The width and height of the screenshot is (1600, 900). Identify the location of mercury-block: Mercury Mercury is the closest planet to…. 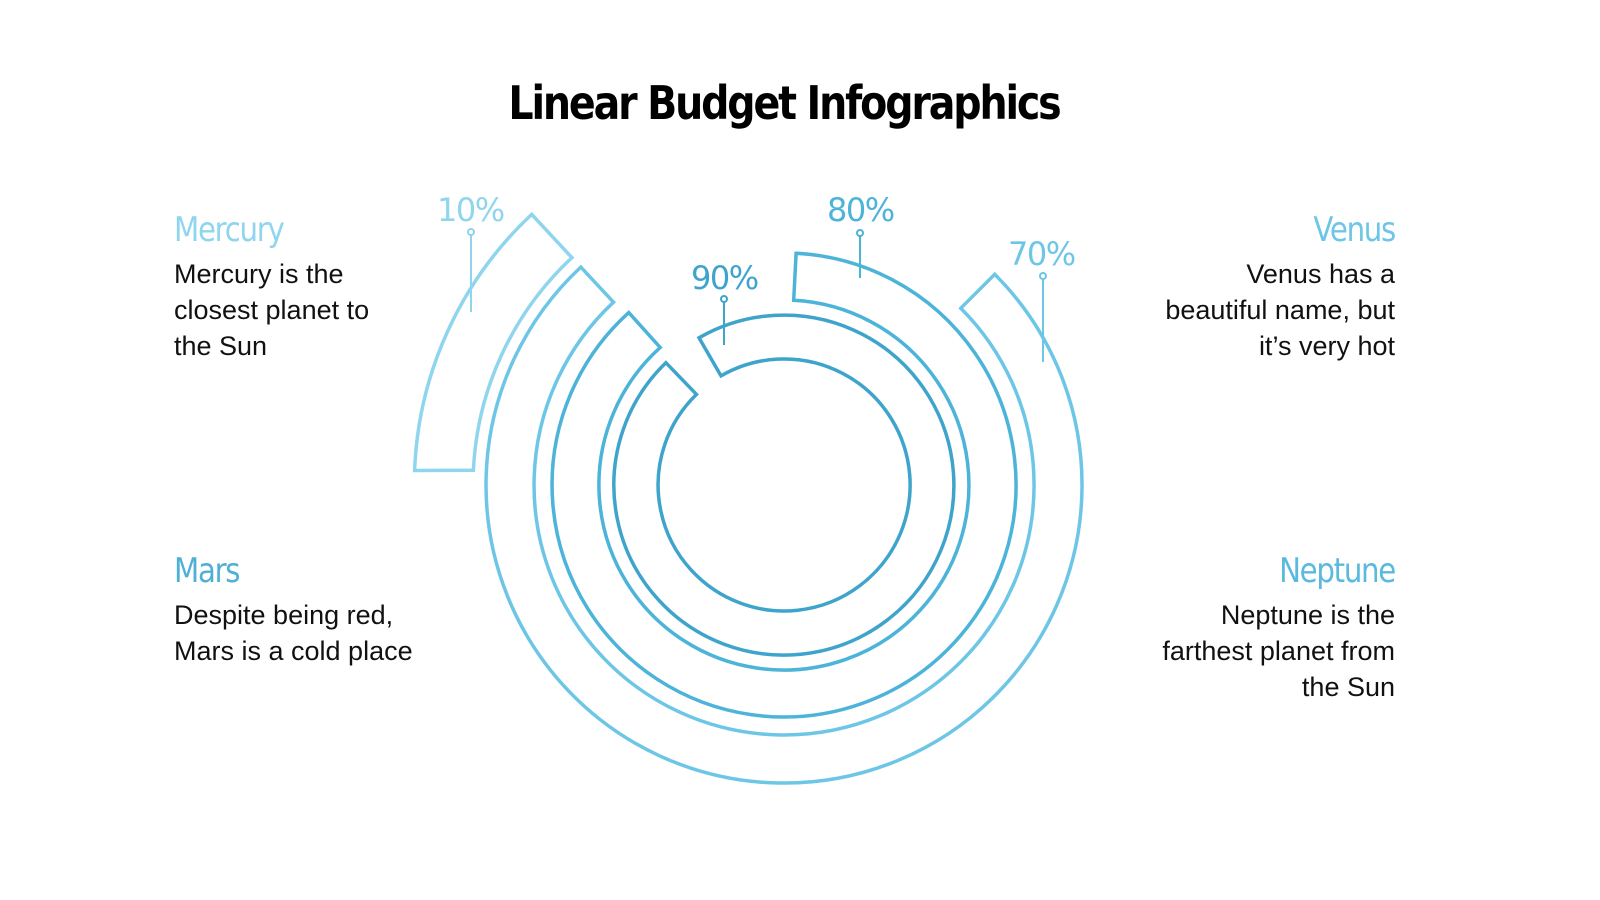
(294, 287).